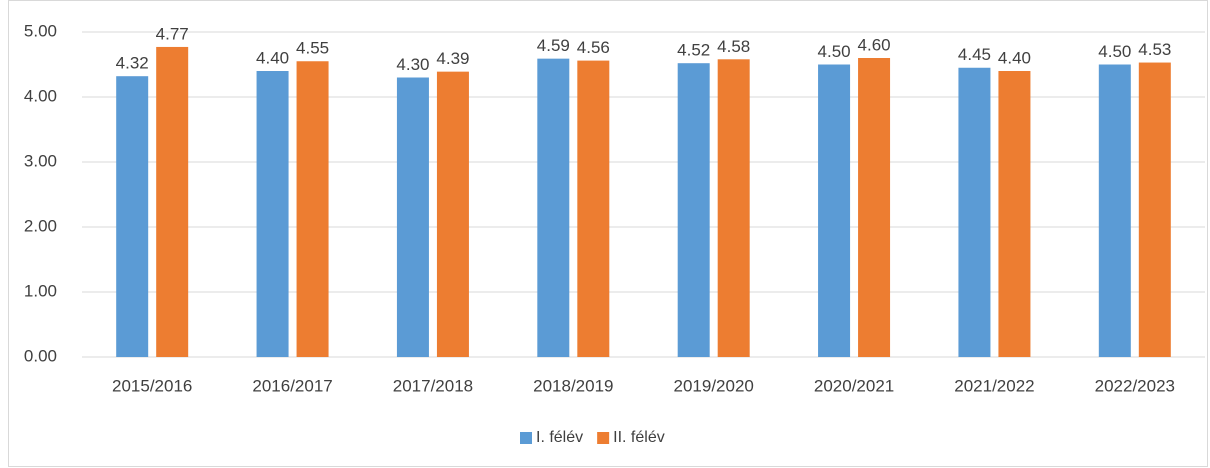 This screenshot has width=1210, height=468. Describe the element at coordinates (593, 47) in the screenshot. I see `data-label: 4.56` at that location.